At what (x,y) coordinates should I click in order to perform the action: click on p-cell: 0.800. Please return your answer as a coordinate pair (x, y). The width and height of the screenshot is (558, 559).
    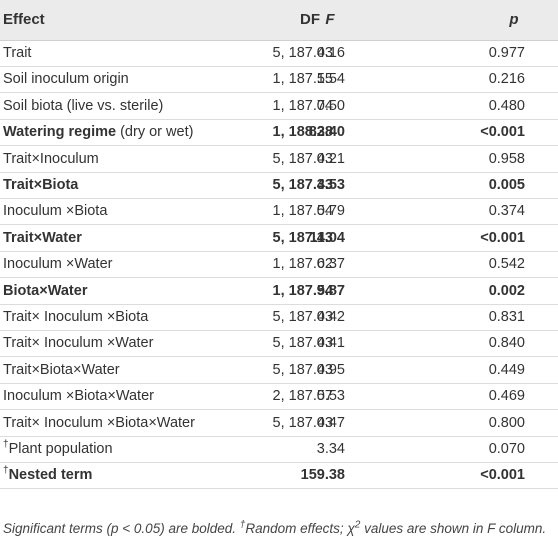
    Looking at the image, I should click on (506, 422).